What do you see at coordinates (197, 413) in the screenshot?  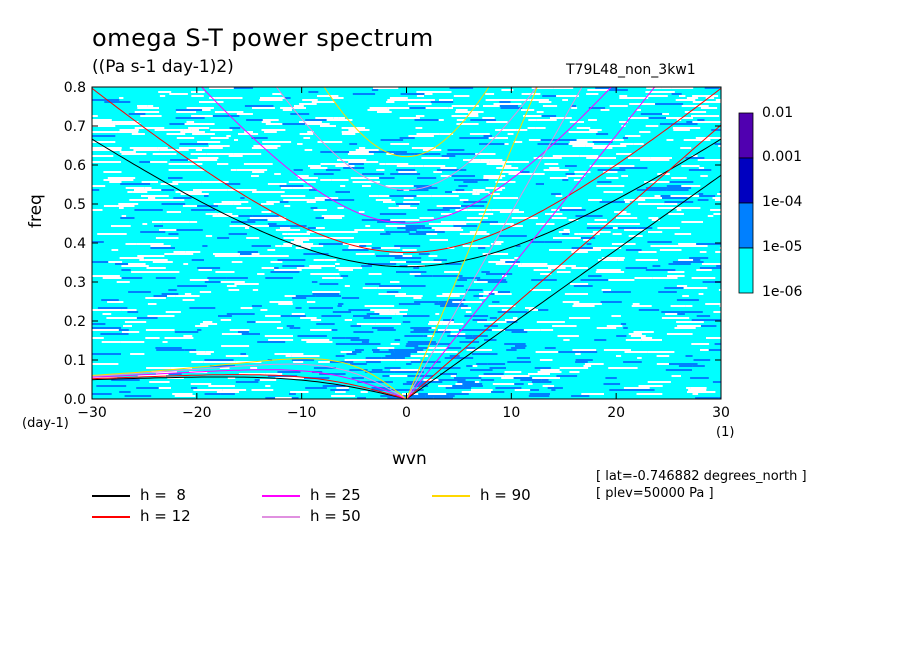 I see `x-tick-label: −20` at bounding box center [197, 413].